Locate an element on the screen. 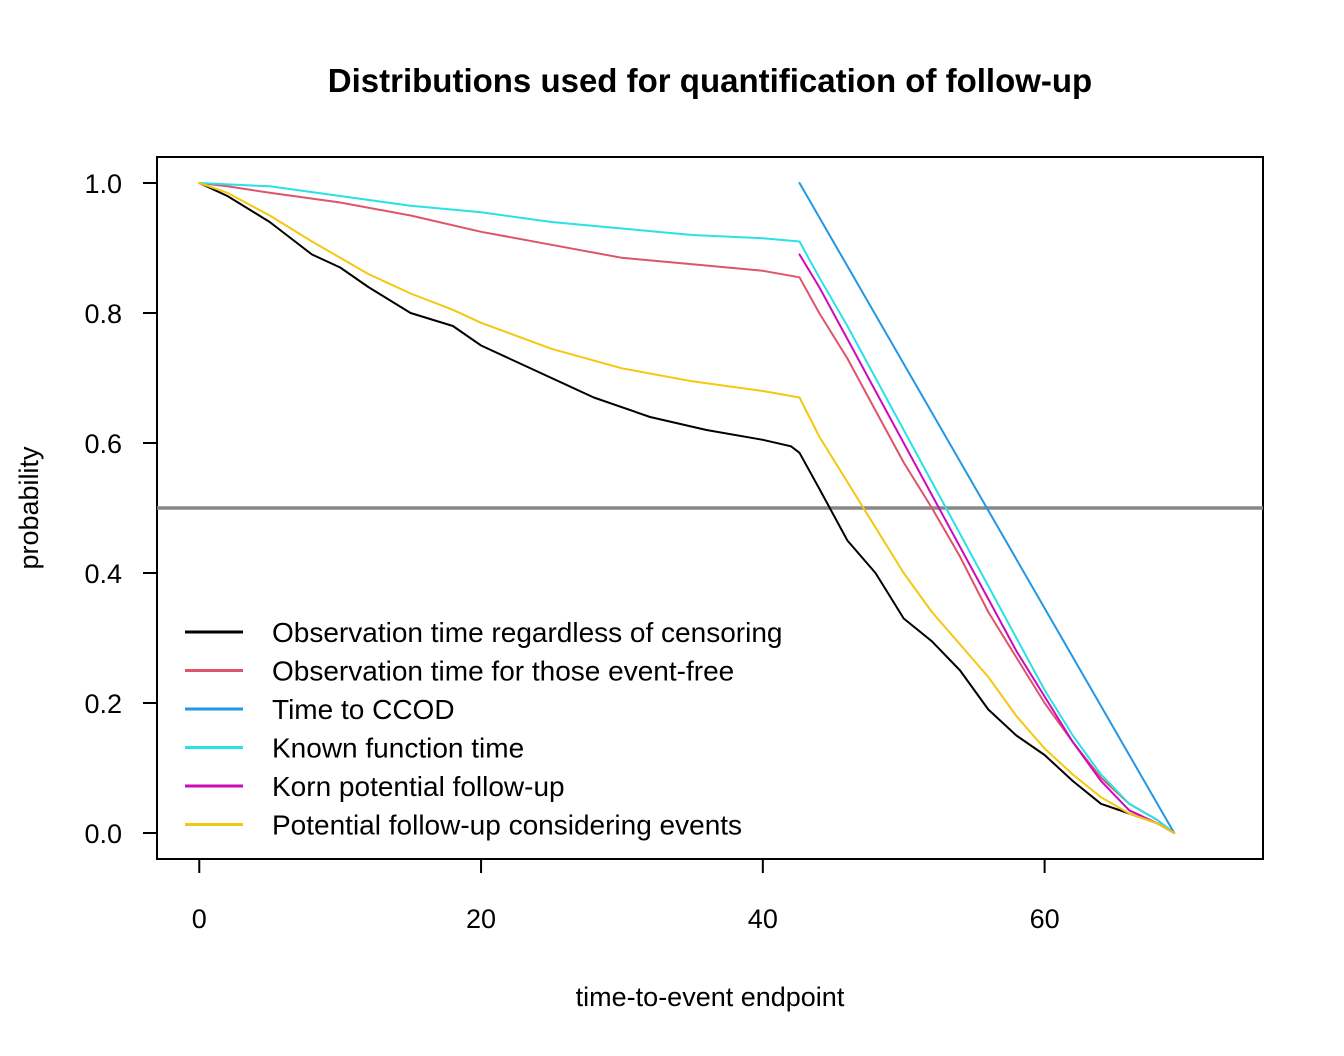 Image resolution: width=1344 pixels, height=1056 pixels. y-tick-label: 0.2 is located at coordinates (103, 704).